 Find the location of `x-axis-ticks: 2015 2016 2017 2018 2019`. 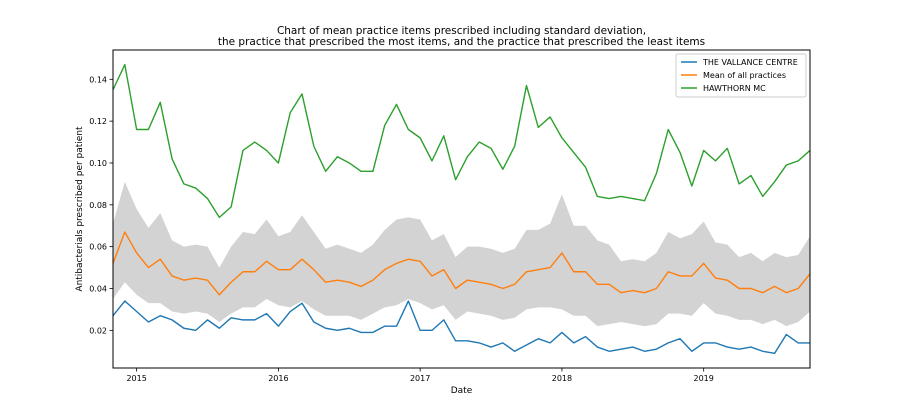

x-axis-ticks: 2015 2016 2017 2018 2019 is located at coordinates (420, 375).